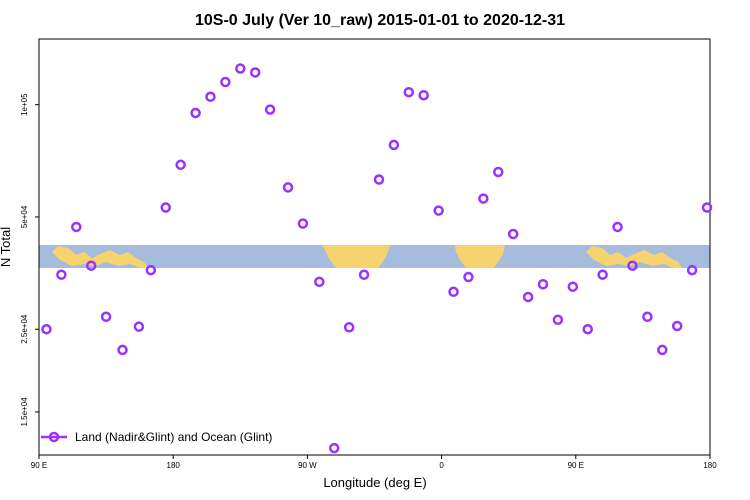 The width and height of the screenshot is (750, 500). Describe the element at coordinates (24, 216) in the screenshot. I see `y-tick-label: 5e+04` at that location.